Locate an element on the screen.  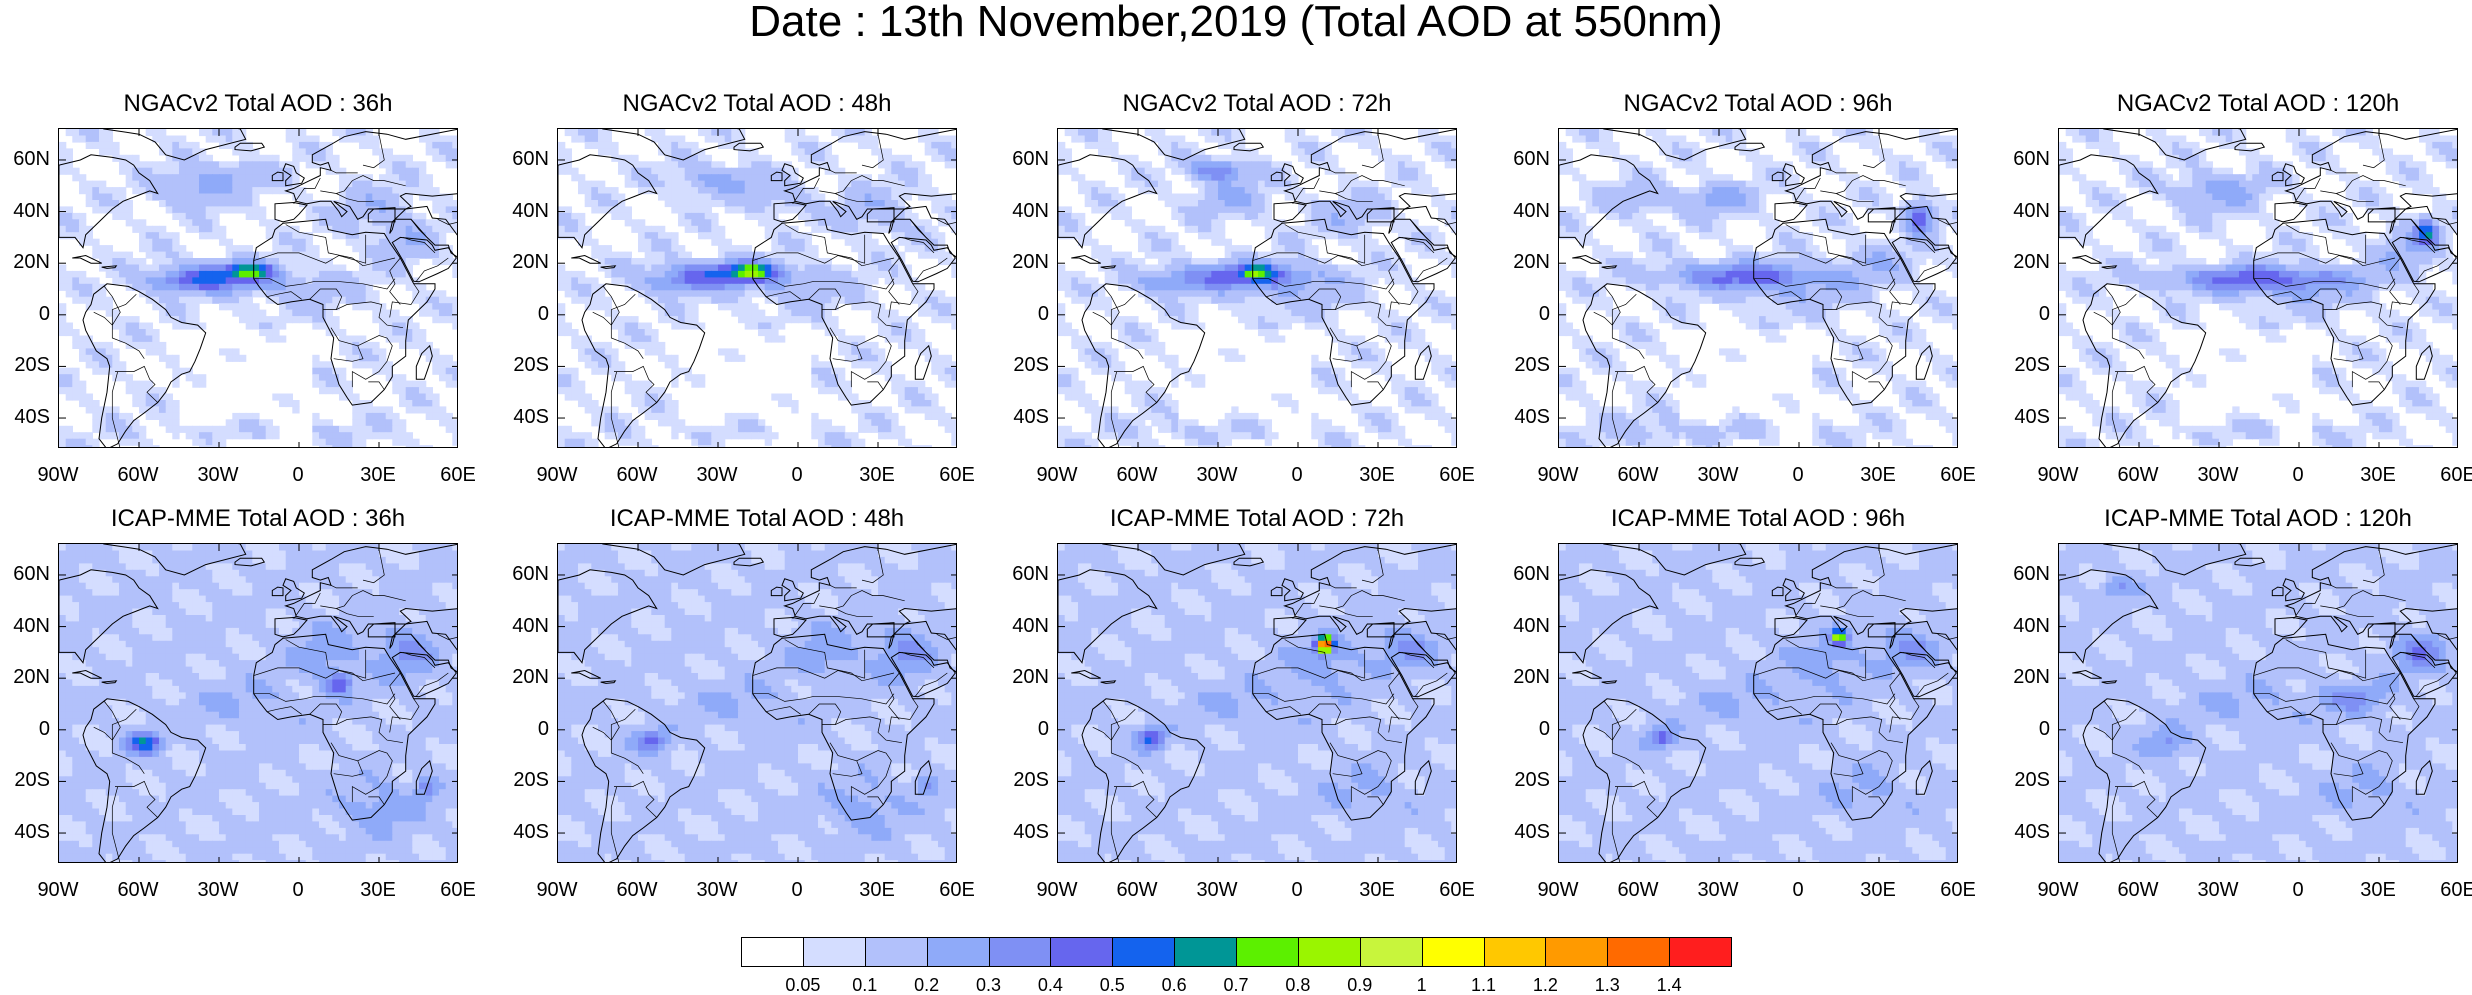
colorbar-level-label: 0.9 is located at coordinates (1359, 985).